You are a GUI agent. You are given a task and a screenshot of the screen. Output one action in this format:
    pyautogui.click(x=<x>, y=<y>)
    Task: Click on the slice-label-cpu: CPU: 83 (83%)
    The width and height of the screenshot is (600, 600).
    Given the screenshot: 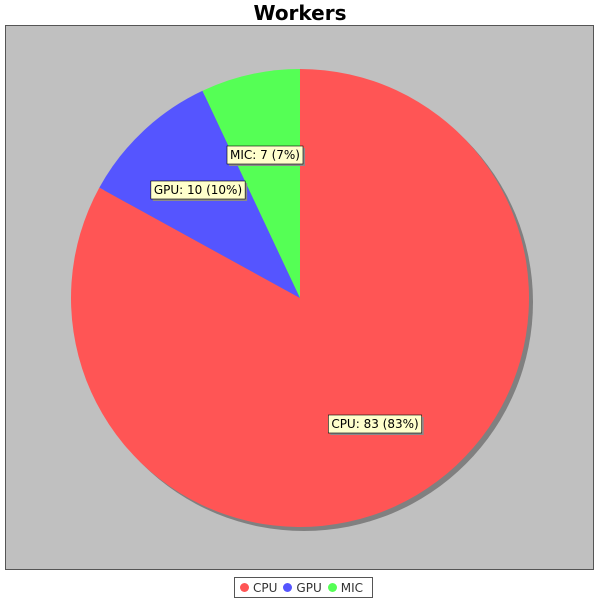 What is the action you would take?
    pyautogui.click(x=376, y=424)
    